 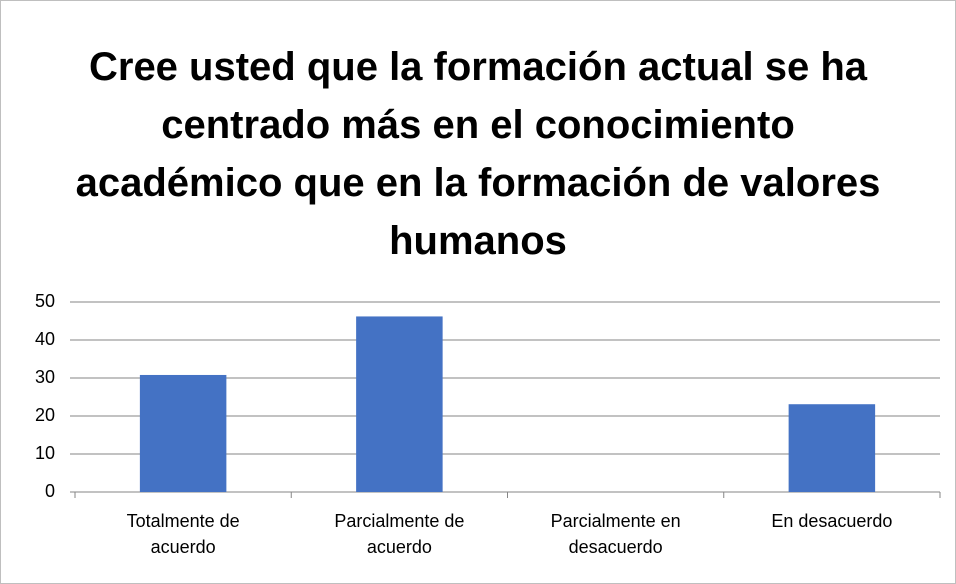 What do you see at coordinates (45, 415) in the screenshot?
I see `y-tick-label: 20` at bounding box center [45, 415].